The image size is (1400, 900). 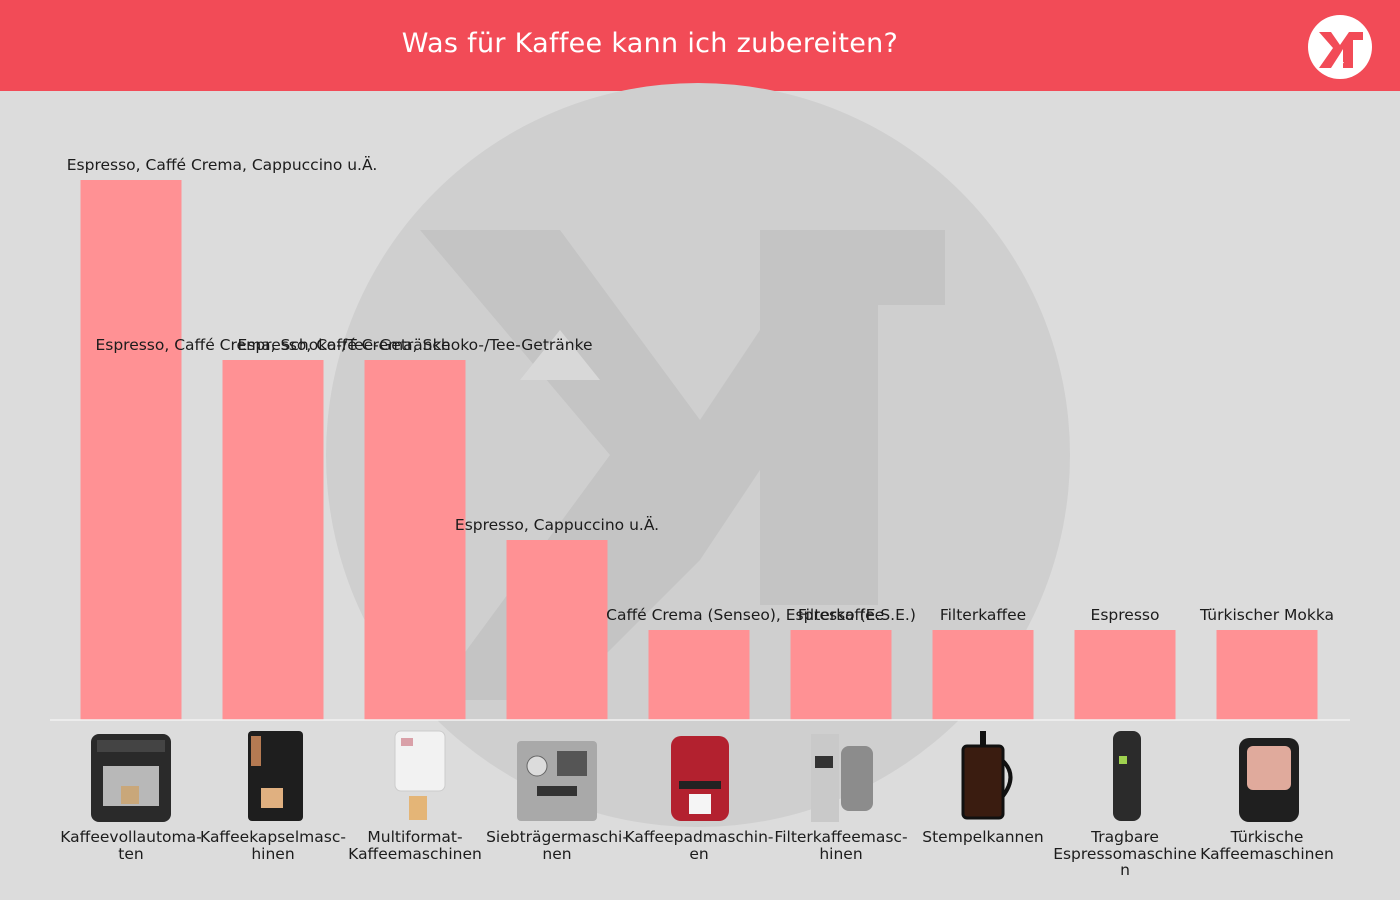 What do you see at coordinates (131, 845) in the screenshot?
I see `category-label: Kaffeevollautoma-ten` at bounding box center [131, 845].